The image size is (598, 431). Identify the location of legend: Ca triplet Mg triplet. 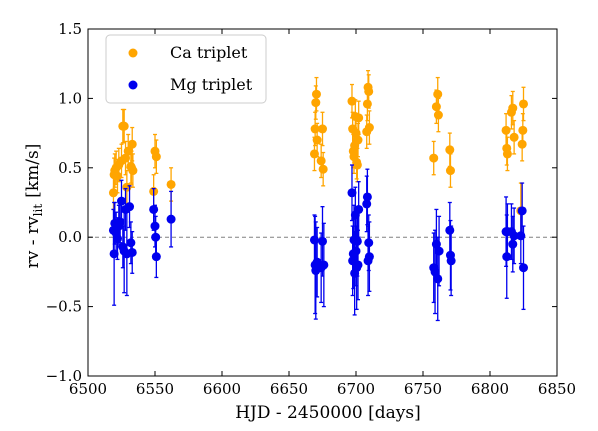
(186, 69).